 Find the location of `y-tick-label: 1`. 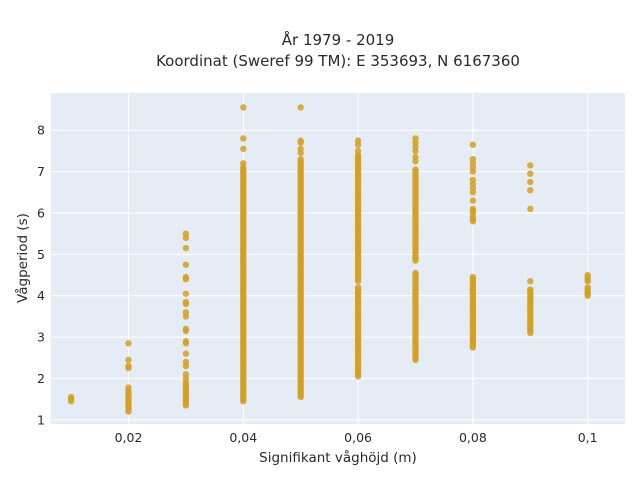

y-tick-label: 1 is located at coordinates (41, 419).